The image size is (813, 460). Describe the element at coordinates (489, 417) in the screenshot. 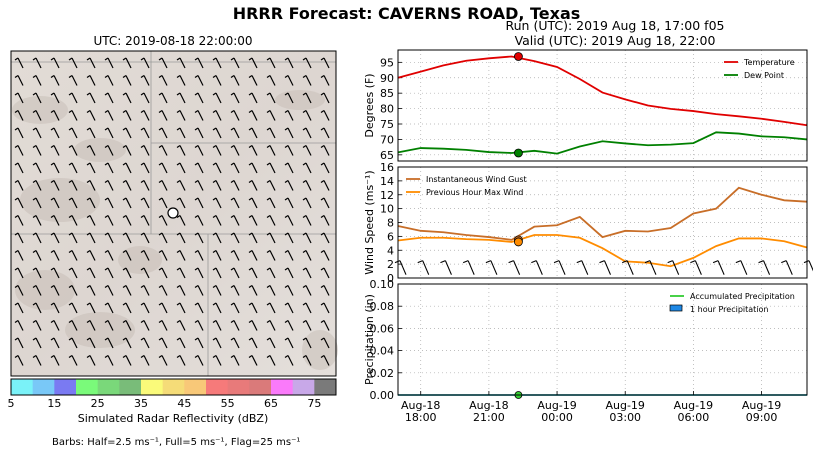

I see `x-tick-time: 21:00` at that location.